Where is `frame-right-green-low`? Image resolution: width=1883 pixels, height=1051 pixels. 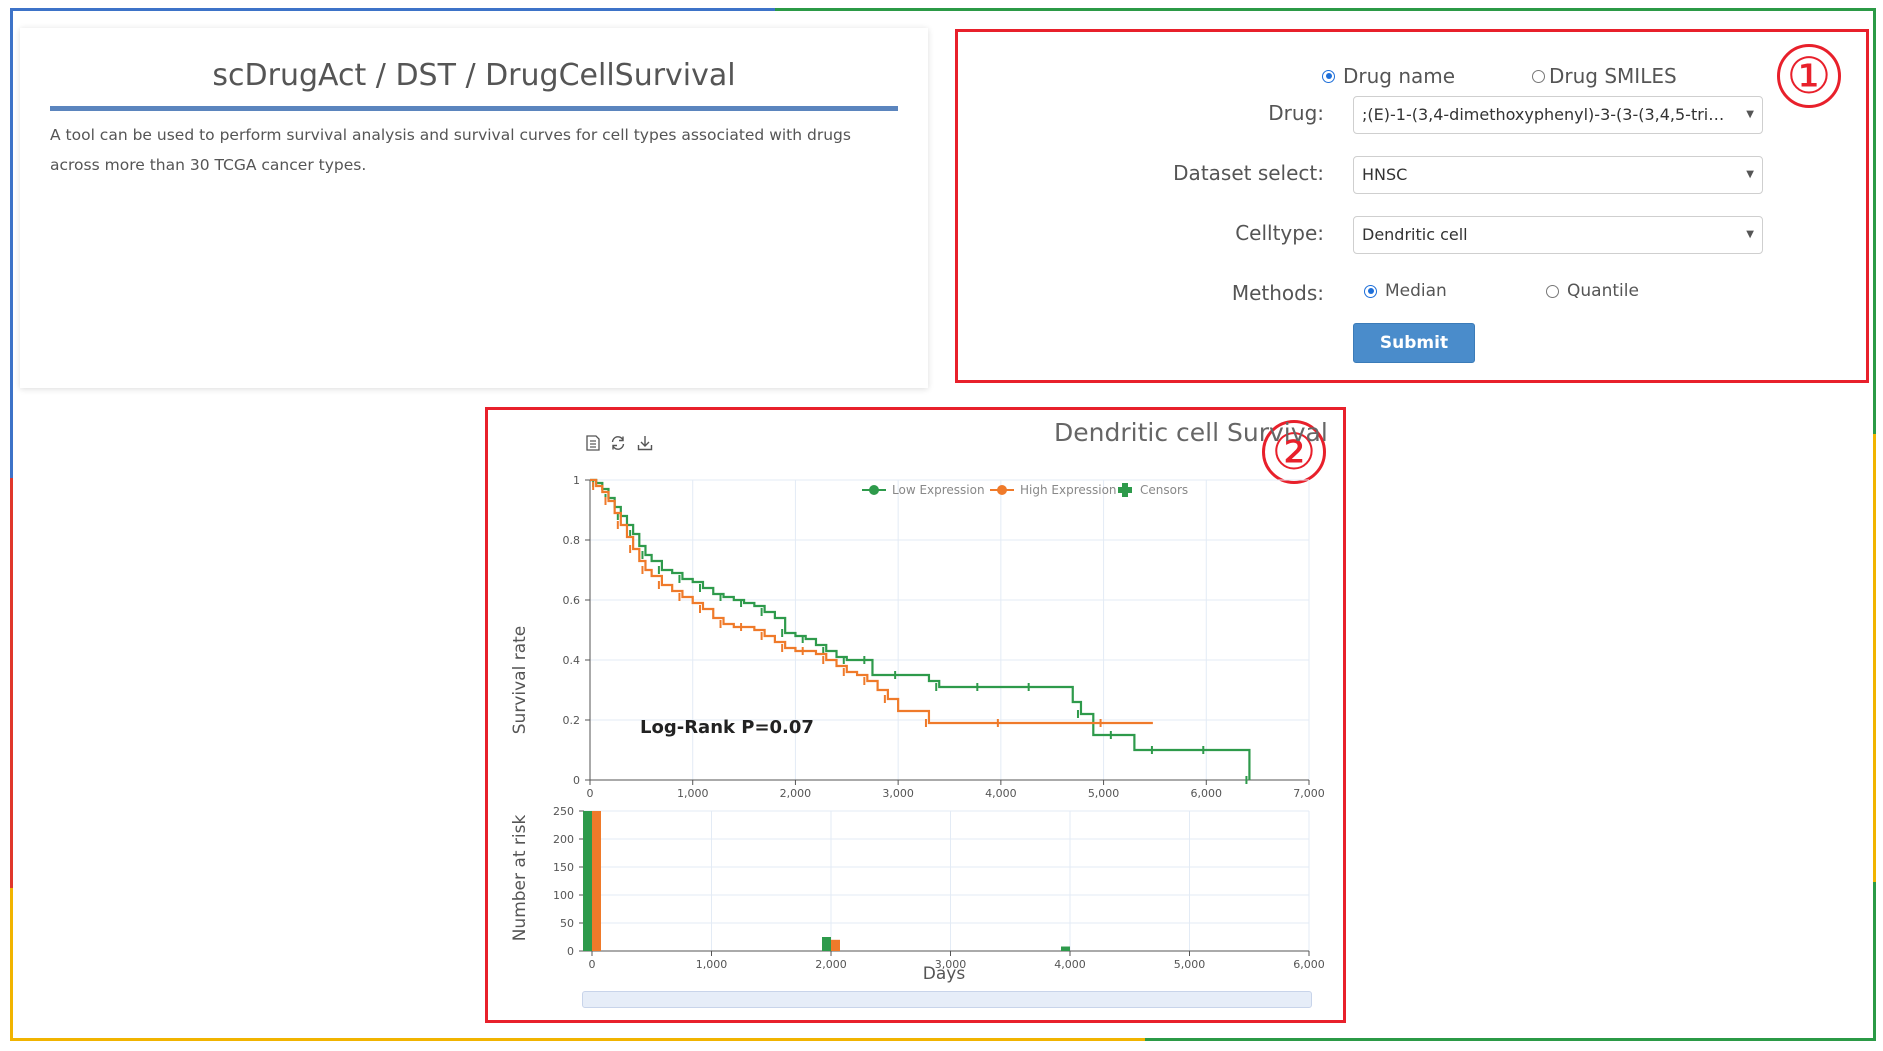 frame-right-green-low is located at coordinates (1874, 961).